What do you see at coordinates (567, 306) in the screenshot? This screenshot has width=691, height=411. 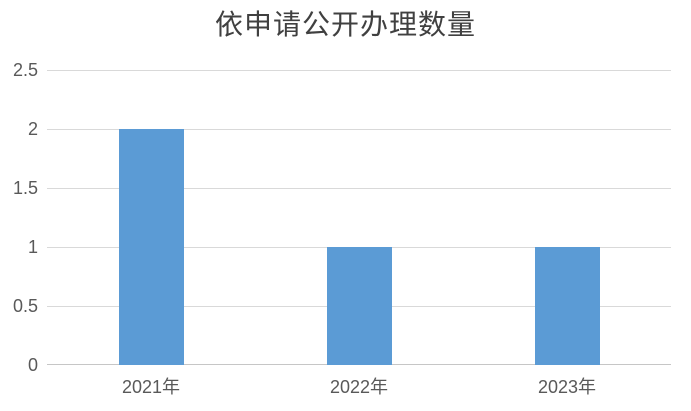 I see `bar-2023年` at bounding box center [567, 306].